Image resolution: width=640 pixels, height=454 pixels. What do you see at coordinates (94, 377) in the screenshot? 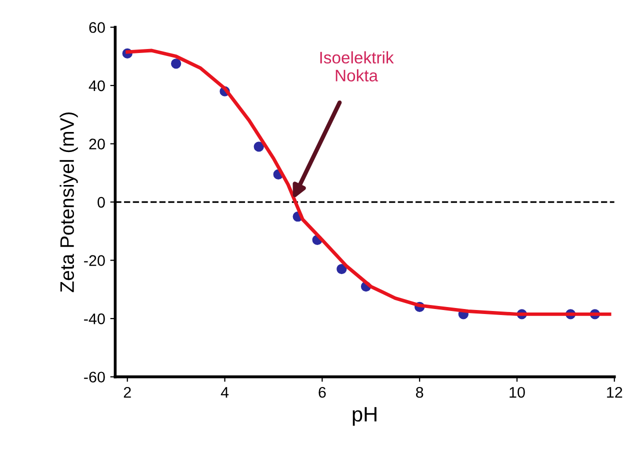
I see `y-tick-label: -60` at bounding box center [94, 377].